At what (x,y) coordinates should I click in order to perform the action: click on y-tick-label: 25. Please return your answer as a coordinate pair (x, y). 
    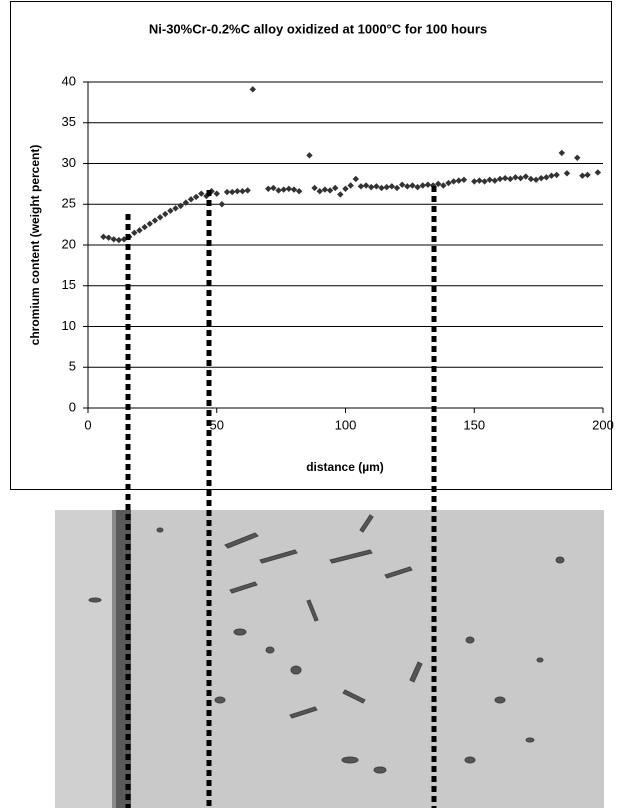
    Looking at the image, I should click on (69, 203).